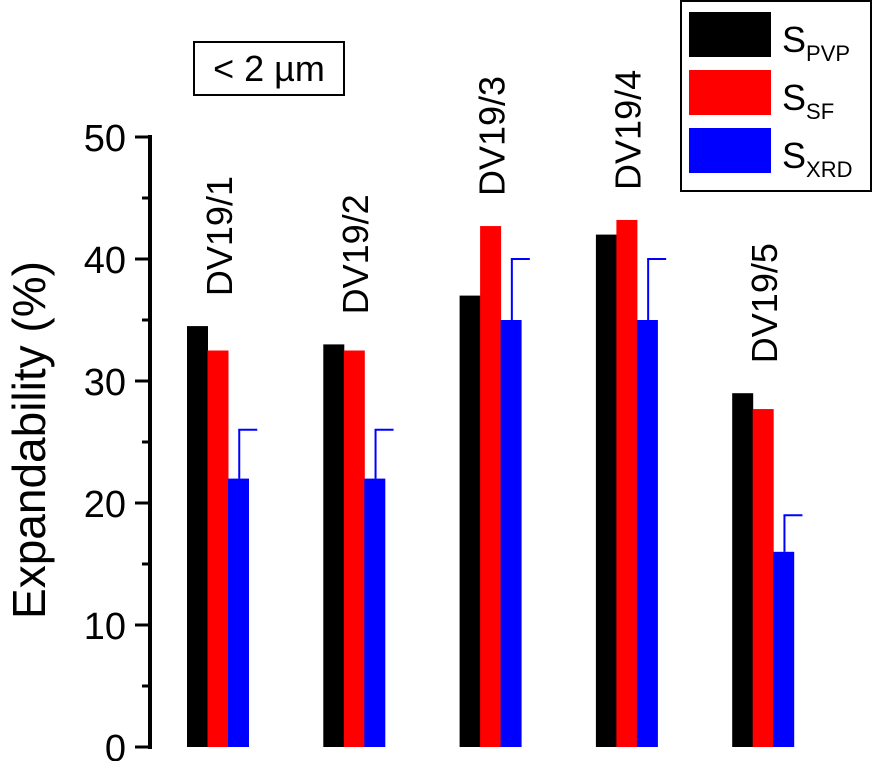 The height and width of the screenshot is (766, 875). What do you see at coordinates (764, 303) in the screenshot?
I see `category-label: DV19/5` at bounding box center [764, 303].